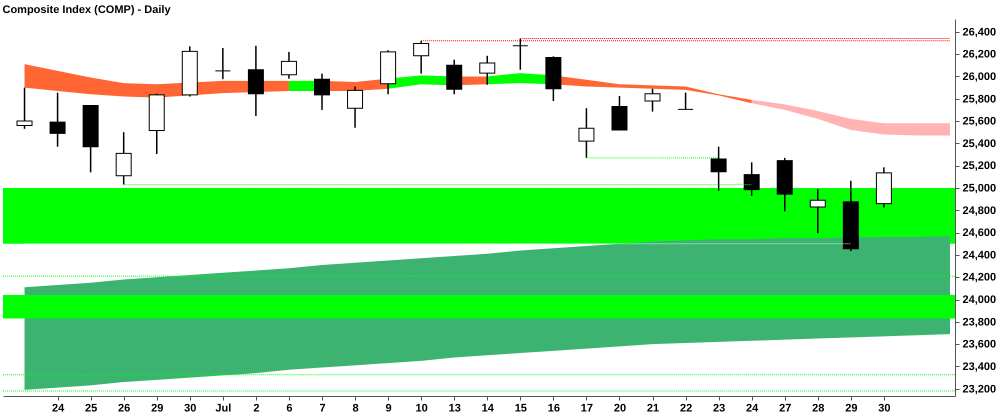 The height and width of the screenshot is (417, 1000). Describe the element at coordinates (554, 408) in the screenshot. I see `x-tick-label: 16` at that location.